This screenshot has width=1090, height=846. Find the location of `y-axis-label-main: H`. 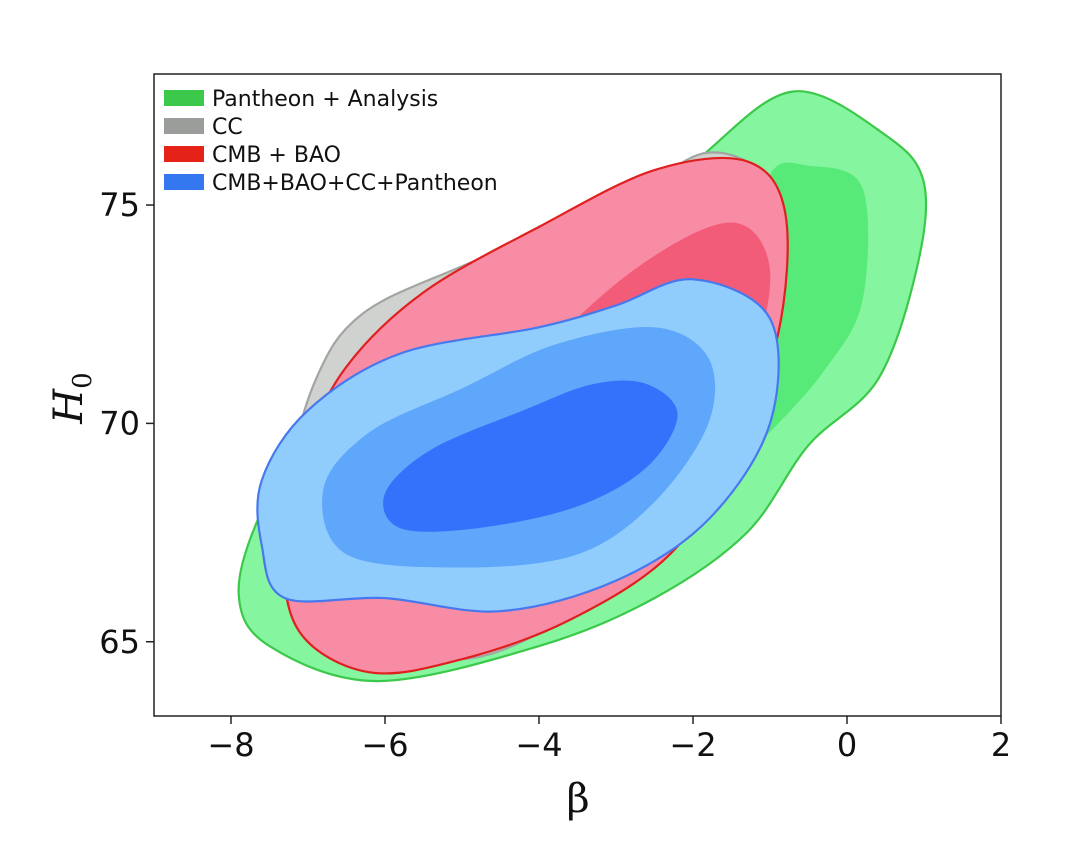

y-axis-label-main: H is located at coordinates (69, 406).